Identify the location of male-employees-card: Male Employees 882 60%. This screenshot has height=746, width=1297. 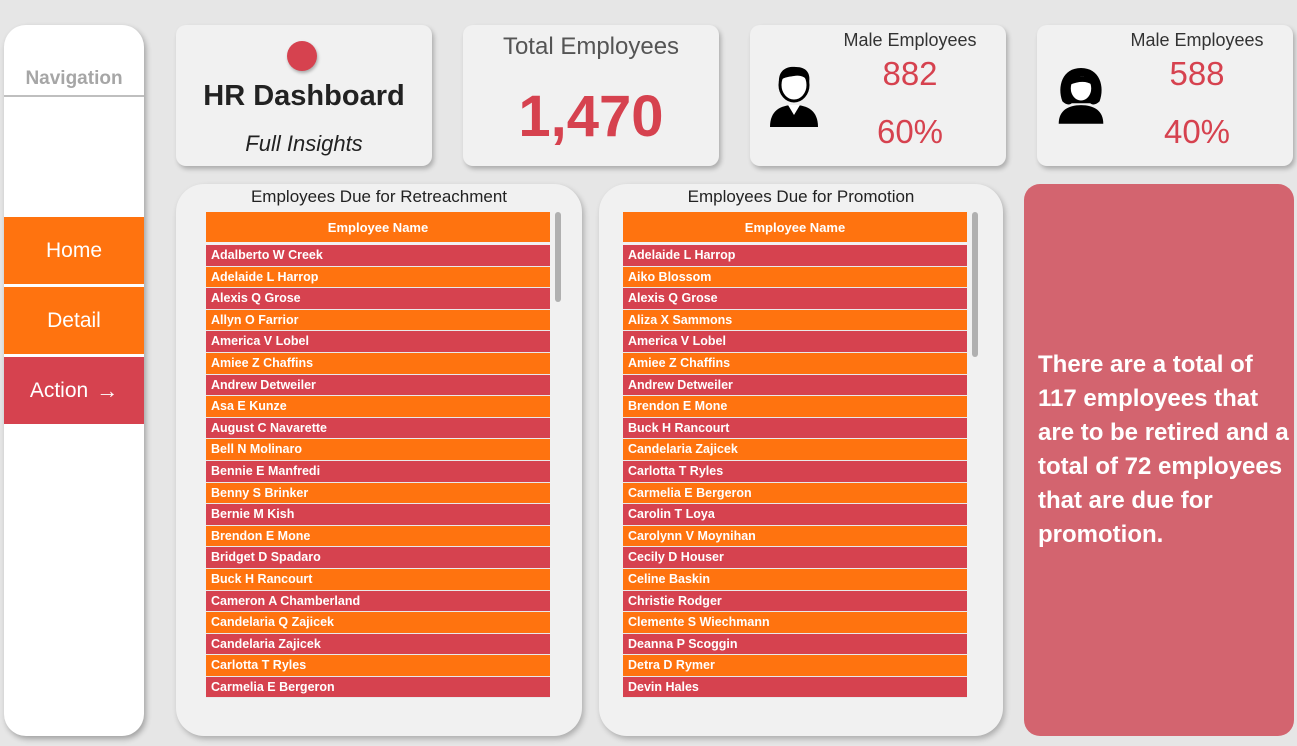
(878, 95).